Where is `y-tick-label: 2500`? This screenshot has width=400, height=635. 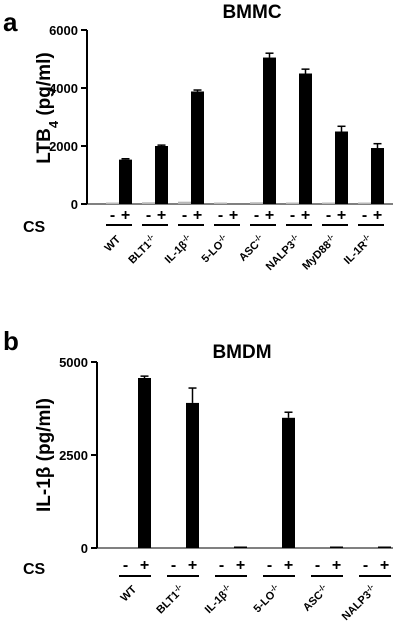 y-tick-label: 2500 is located at coordinates (73, 455).